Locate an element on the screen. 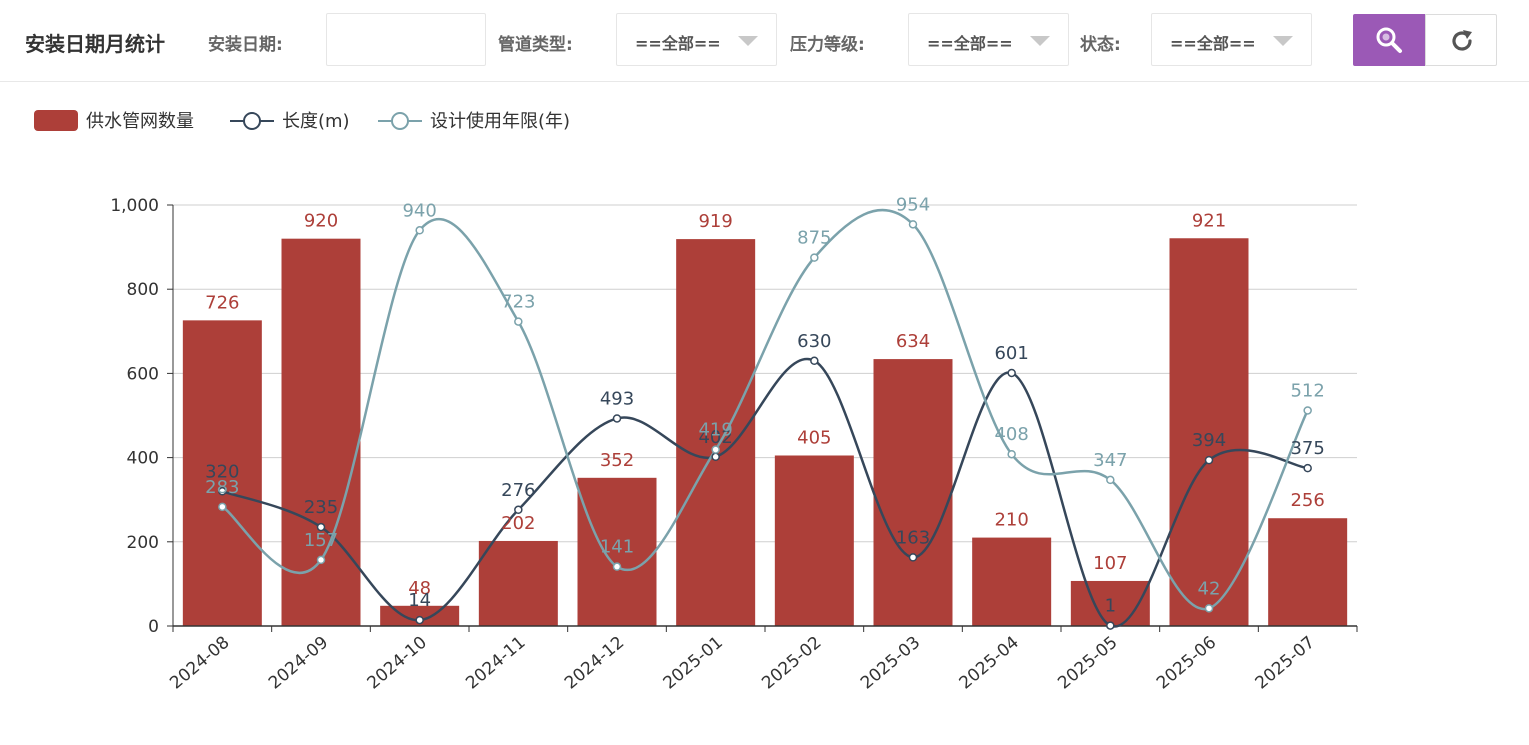 The width and height of the screenshot is (1529, 745). design-life-line-value-label: 940 is located at coordinates (419, 210).